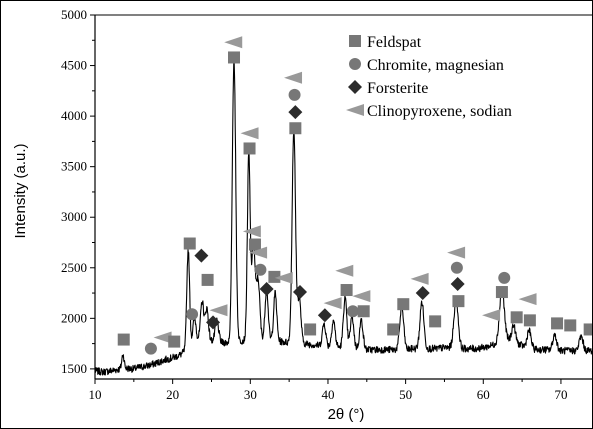 This screenshot has width=593, height=429. I want to click on legend-label-chromite-magnesian: Chromite, magnesian, so click(435, 65).